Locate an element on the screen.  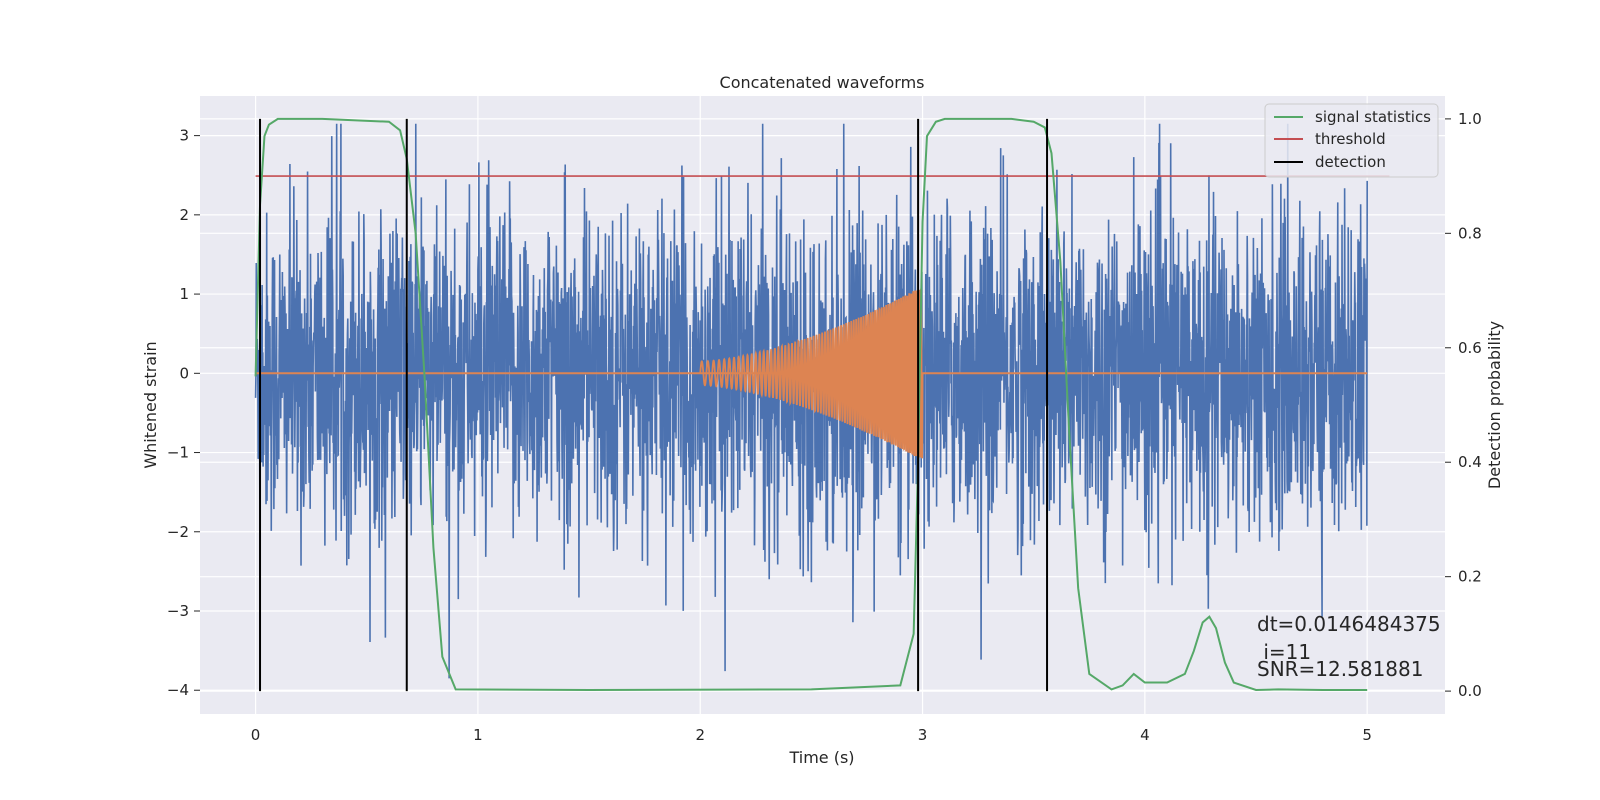
y2-tick-label: 0.8 is located at coordinates (1470, 233).